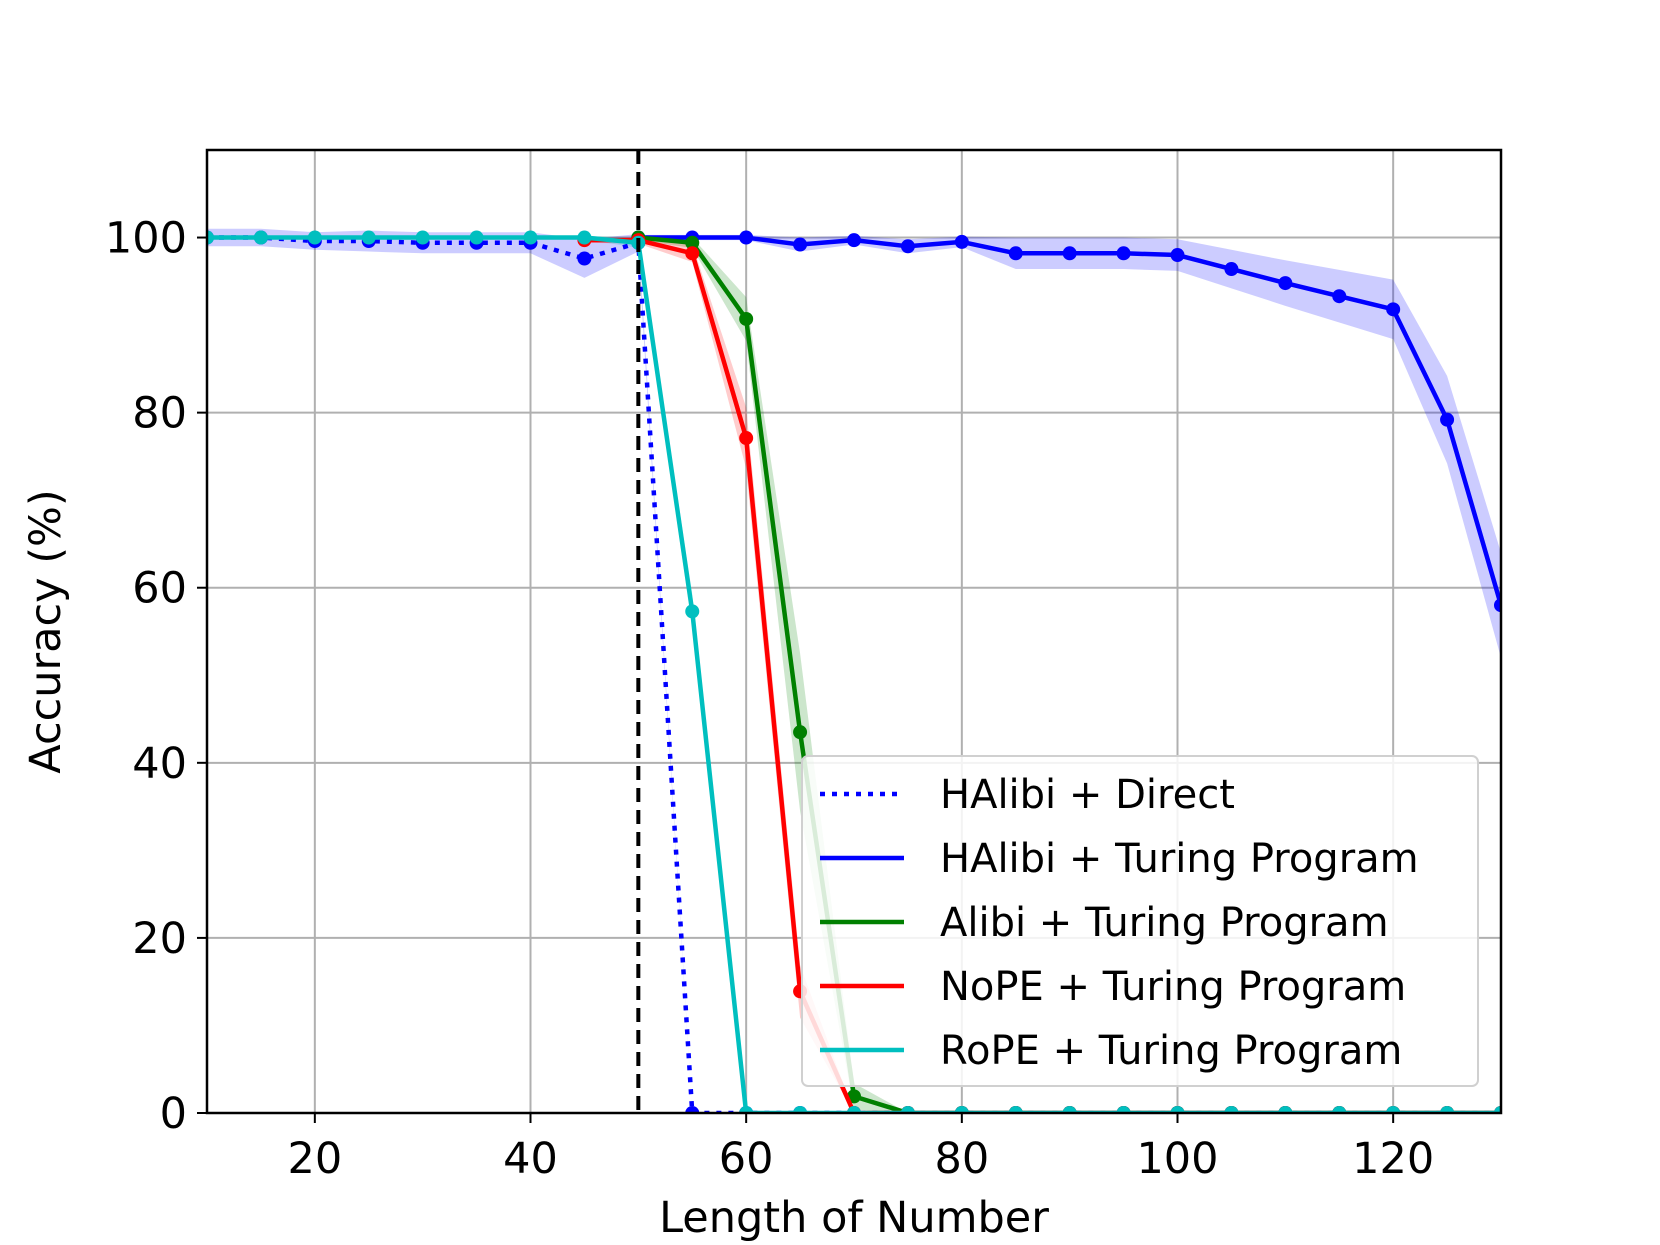 The width and height of the screenshot is (1660, 1245). I want to click on x-tick-label: 120, so click(1393, 1159).